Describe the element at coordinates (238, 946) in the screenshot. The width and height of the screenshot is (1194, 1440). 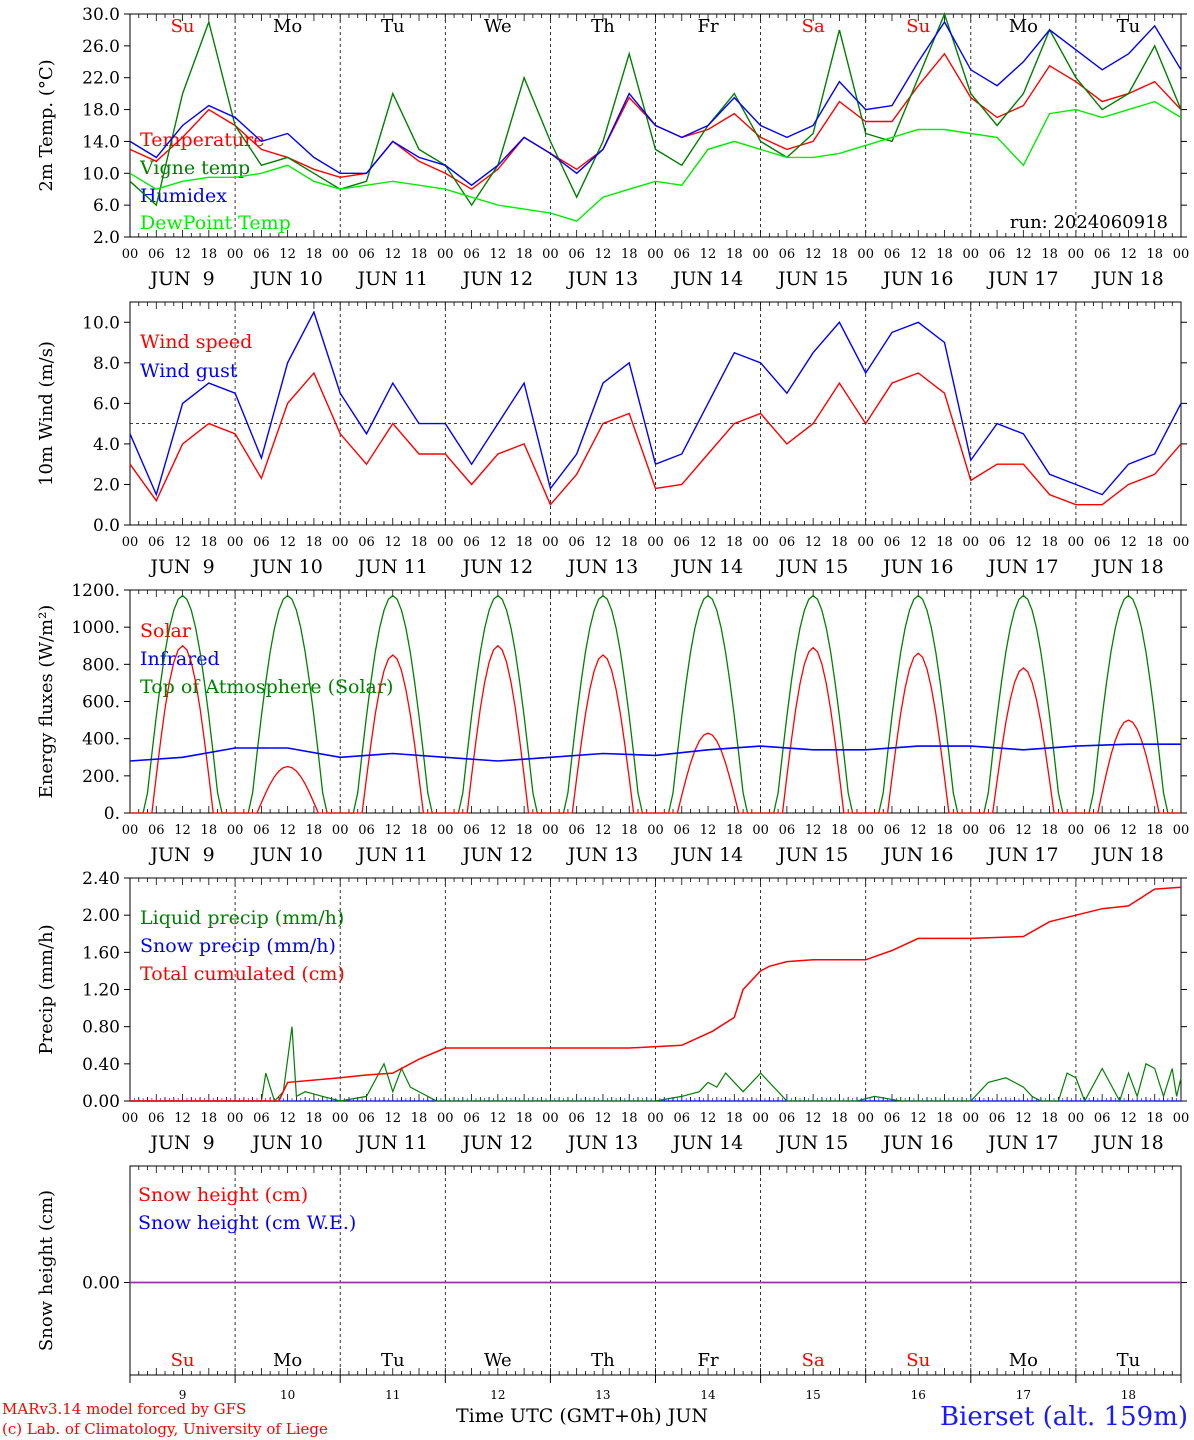
I see `legend-snow-precip-mm-h-: Snow precip (mm/h)` at that location.